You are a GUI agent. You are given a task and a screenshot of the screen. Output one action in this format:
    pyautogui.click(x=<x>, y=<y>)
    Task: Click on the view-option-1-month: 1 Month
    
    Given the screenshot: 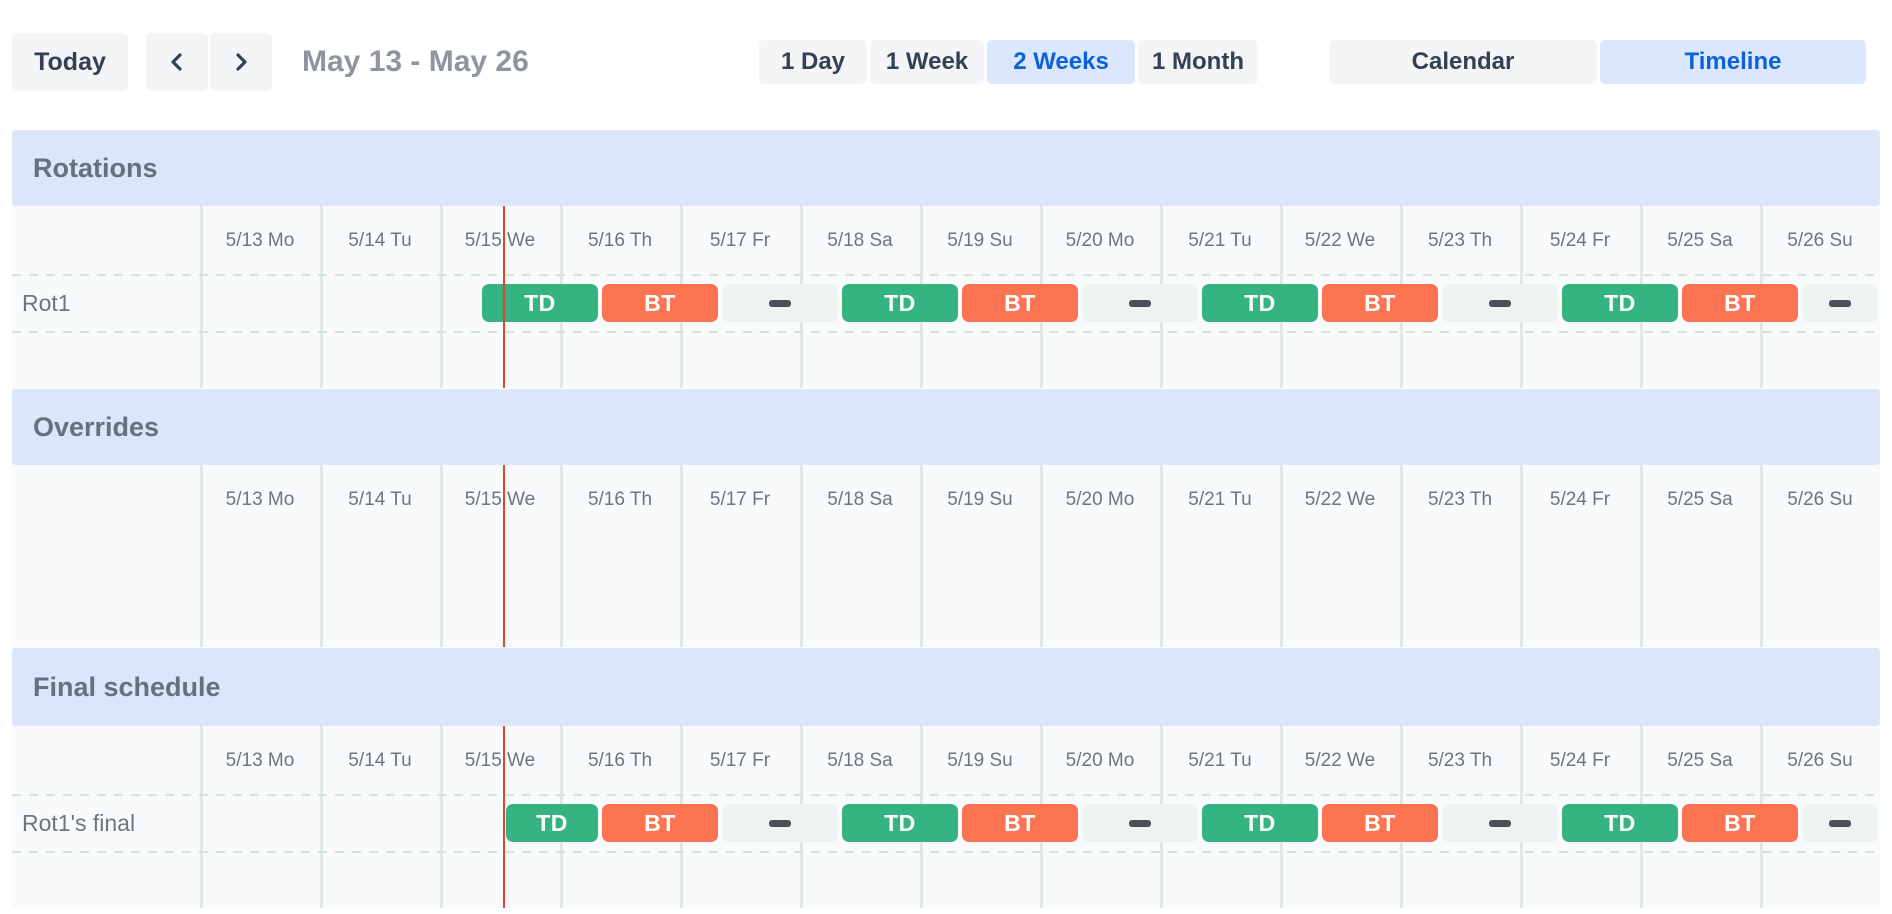 What is the action you would take?
    pyautogui.click(x=1198, y=62)
    